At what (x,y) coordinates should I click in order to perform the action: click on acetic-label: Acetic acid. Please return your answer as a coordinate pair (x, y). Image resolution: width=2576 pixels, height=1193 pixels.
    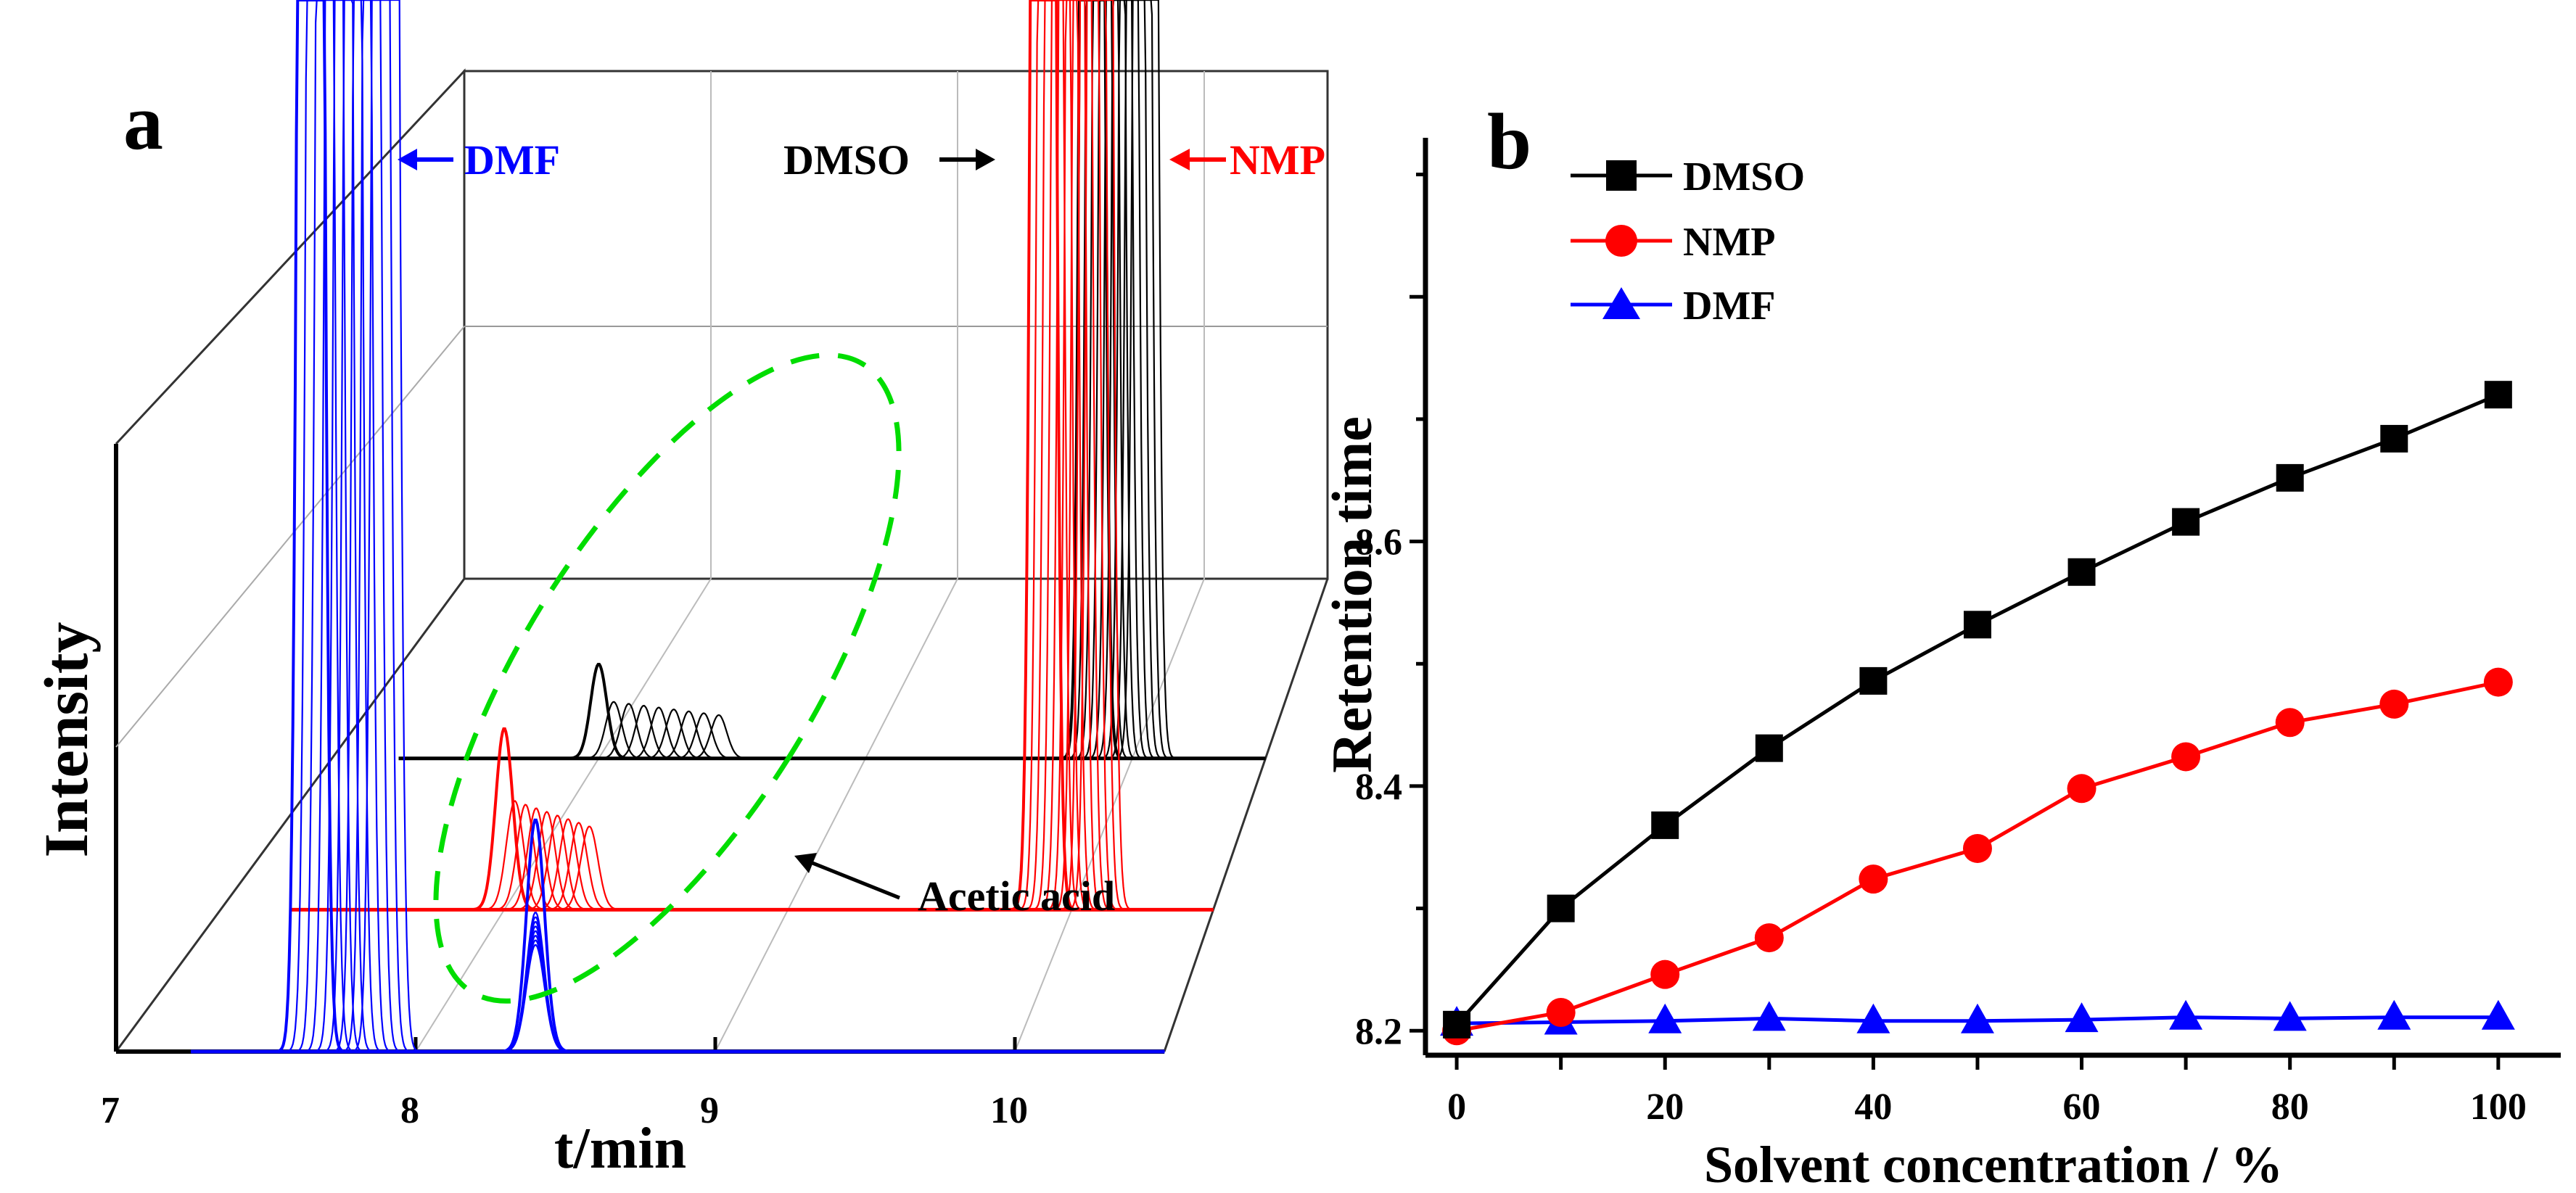
    Looking at the image, I should click on (1016, 896).